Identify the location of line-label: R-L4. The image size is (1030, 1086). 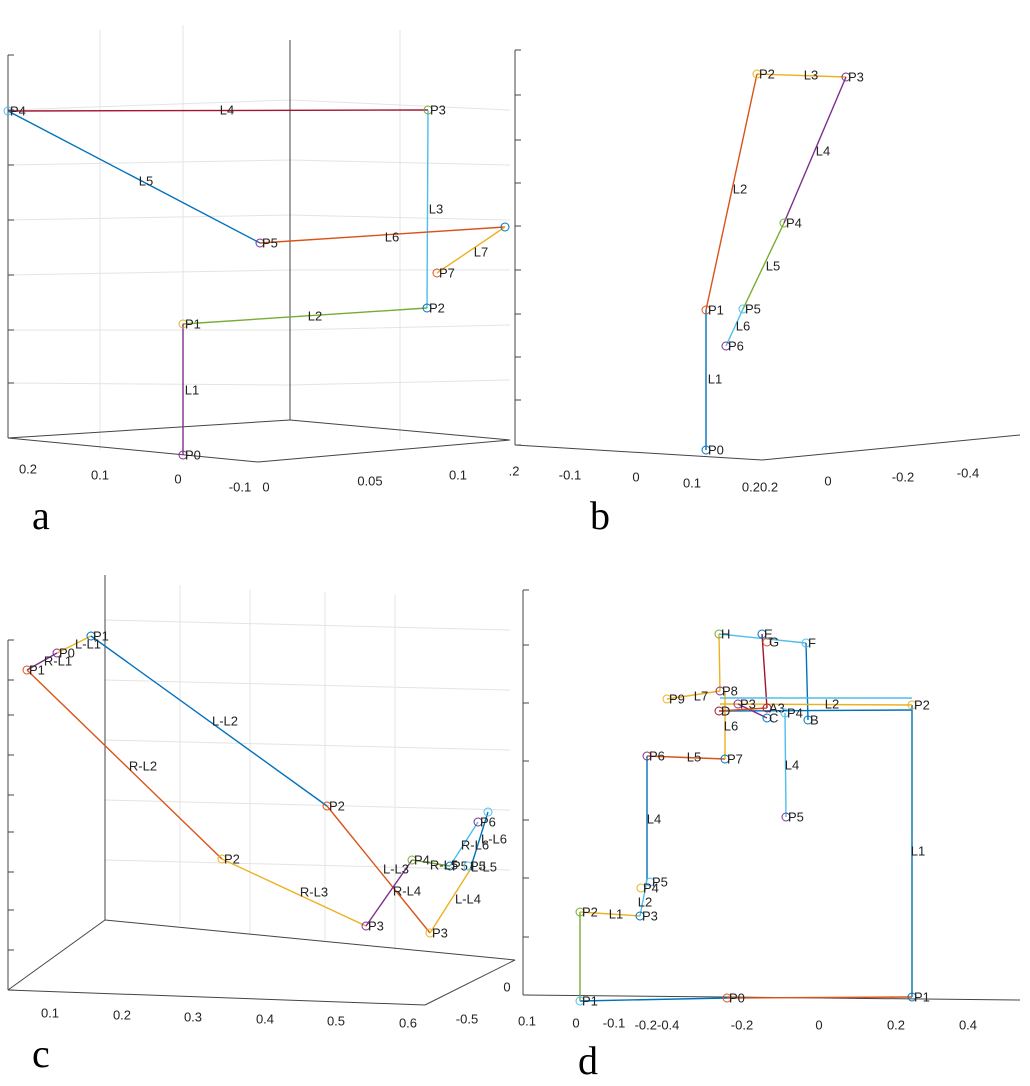
(407, 890).